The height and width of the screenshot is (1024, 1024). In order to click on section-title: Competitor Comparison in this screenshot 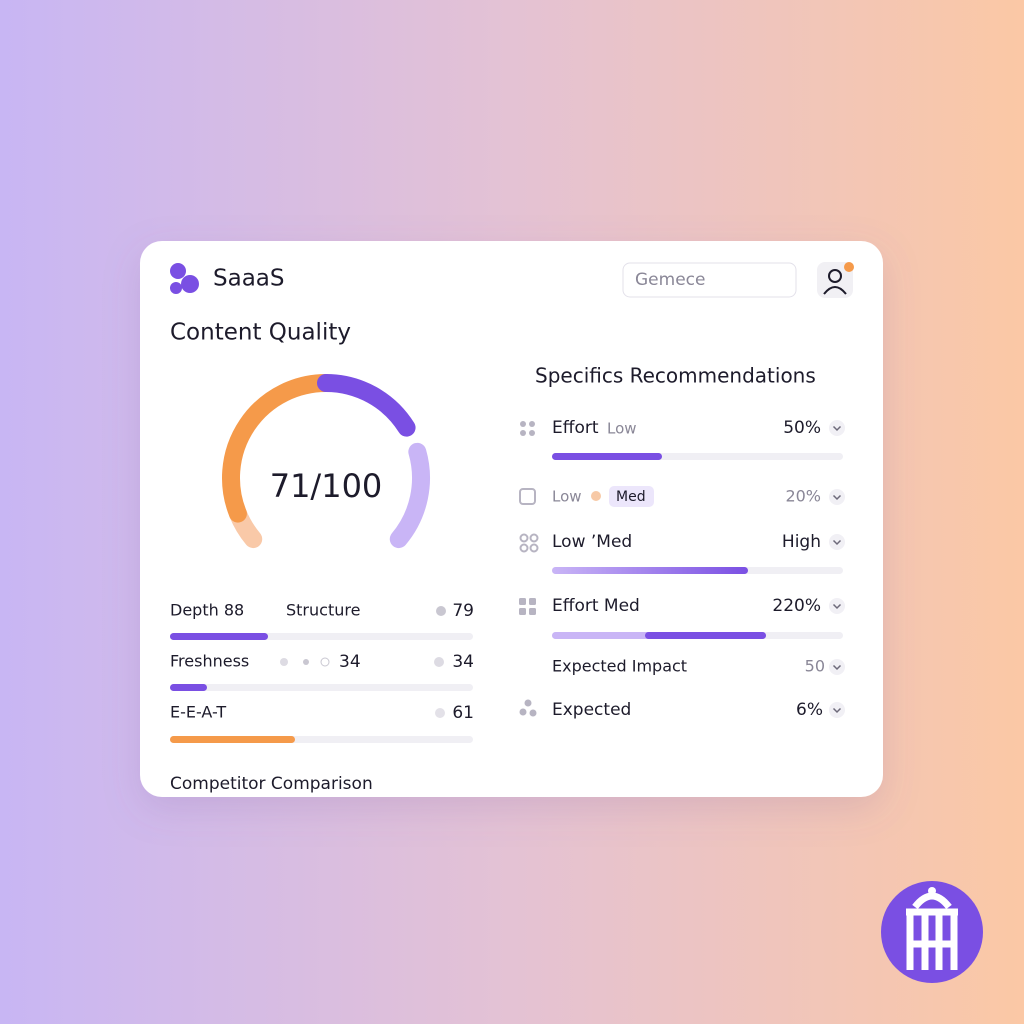, I will do `click(271, 784)`.